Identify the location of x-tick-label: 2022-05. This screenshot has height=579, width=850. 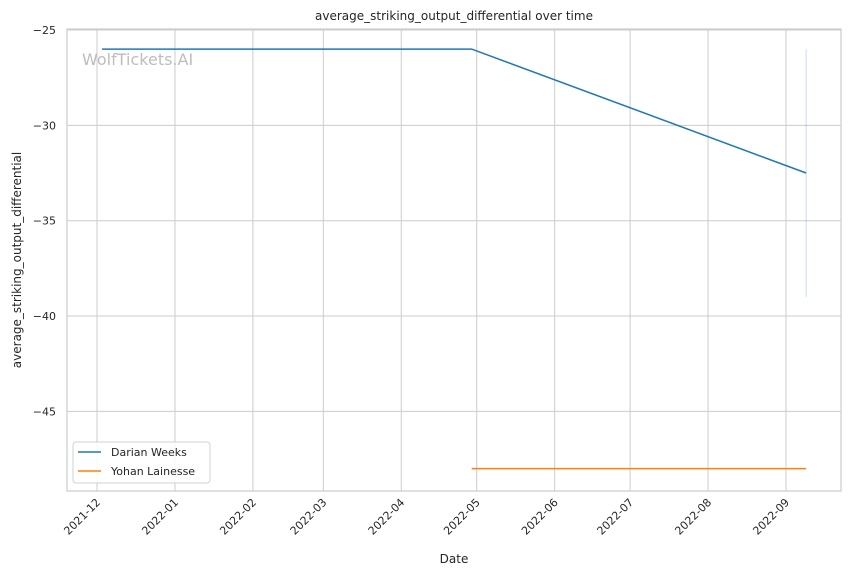
(462, 517).